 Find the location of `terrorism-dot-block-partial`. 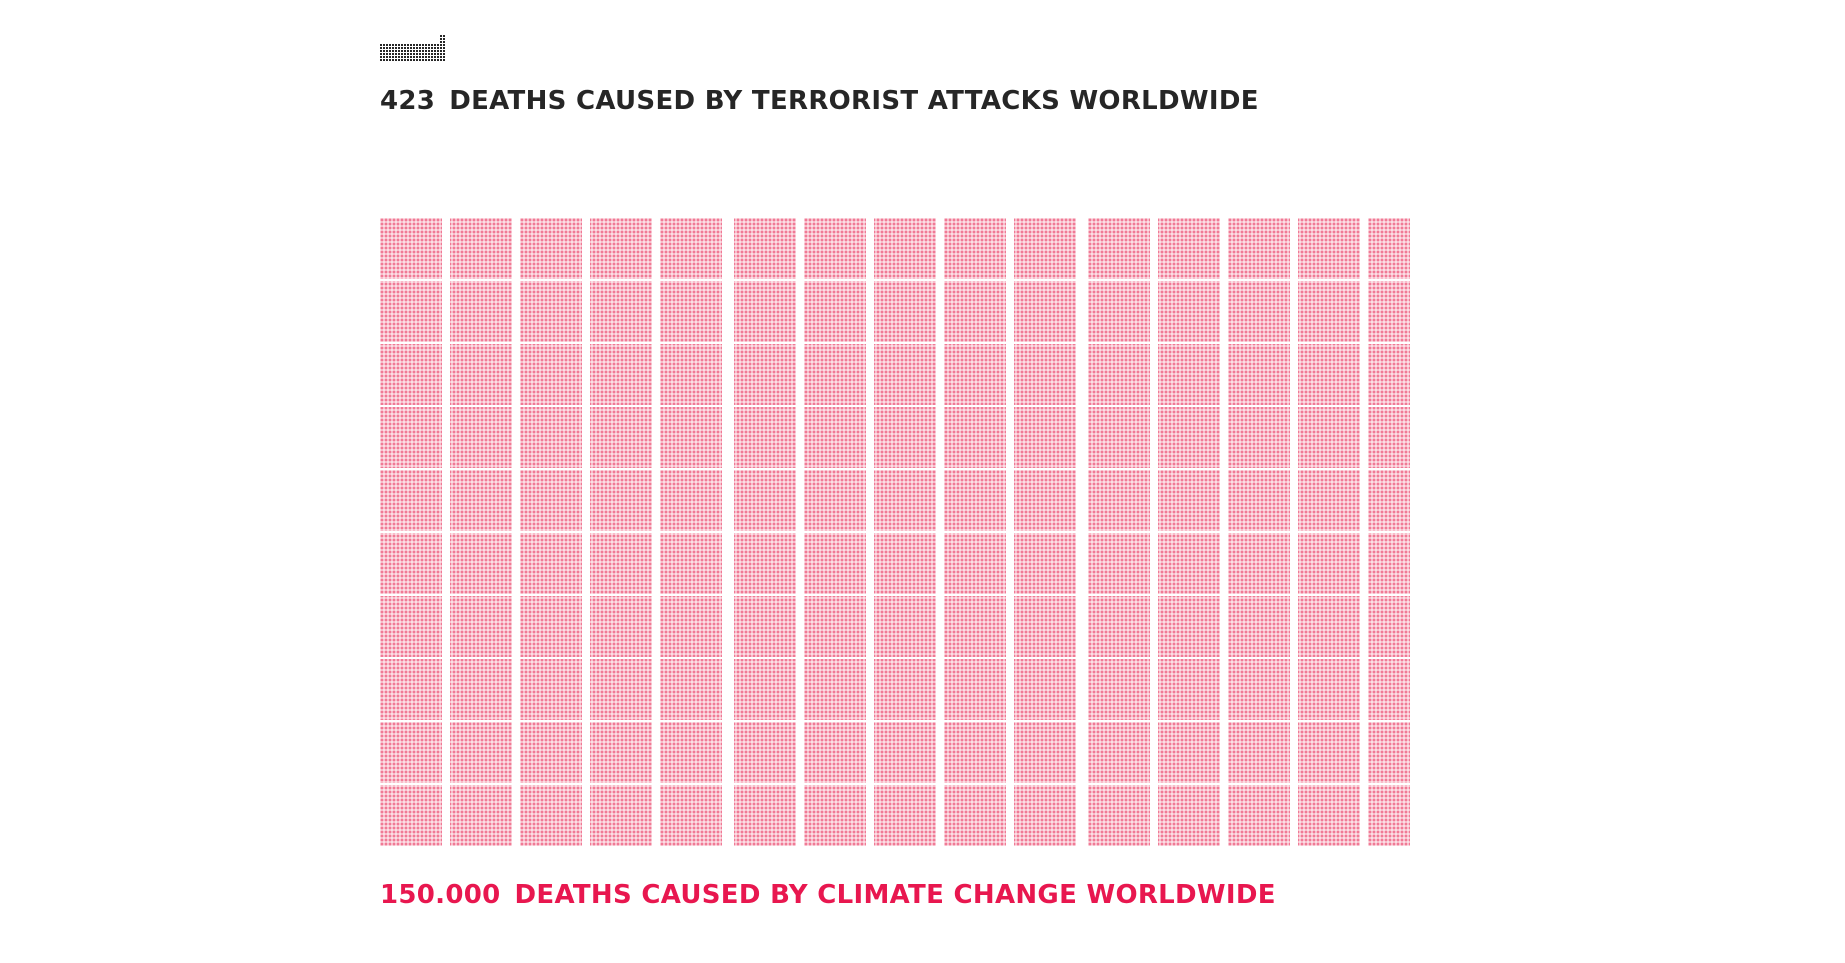

terrorism-dot-block-partial is located at coordinates (443, 48).